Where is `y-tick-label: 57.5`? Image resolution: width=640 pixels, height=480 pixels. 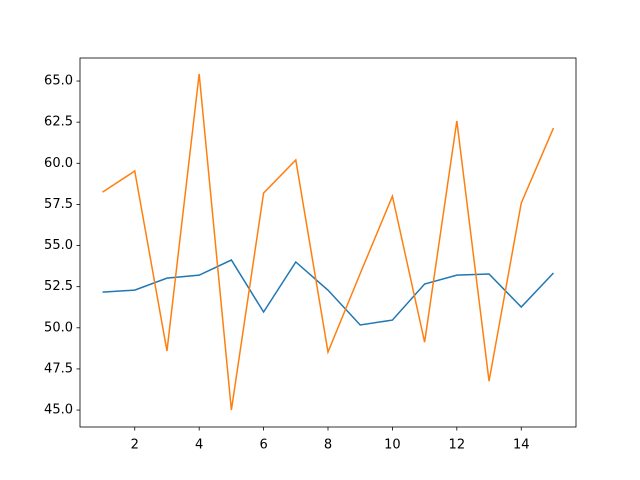
y-tick-label: 57.5 is located at coordinates (58, 204).